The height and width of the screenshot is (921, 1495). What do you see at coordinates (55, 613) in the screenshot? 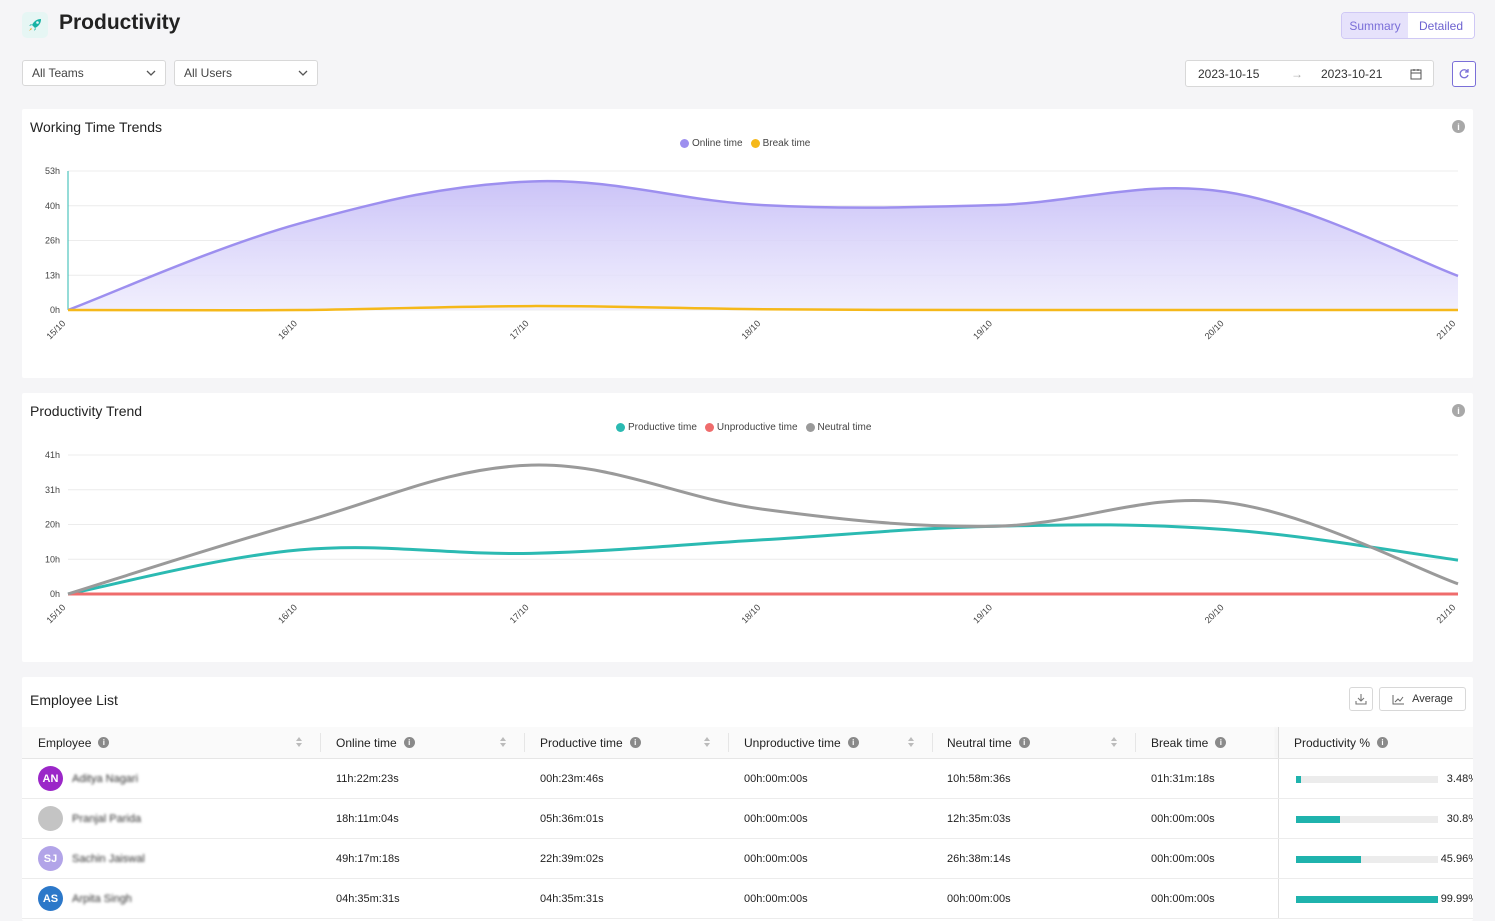
I see `x-tick-label: 15/10` at bounding box center [55, 613].